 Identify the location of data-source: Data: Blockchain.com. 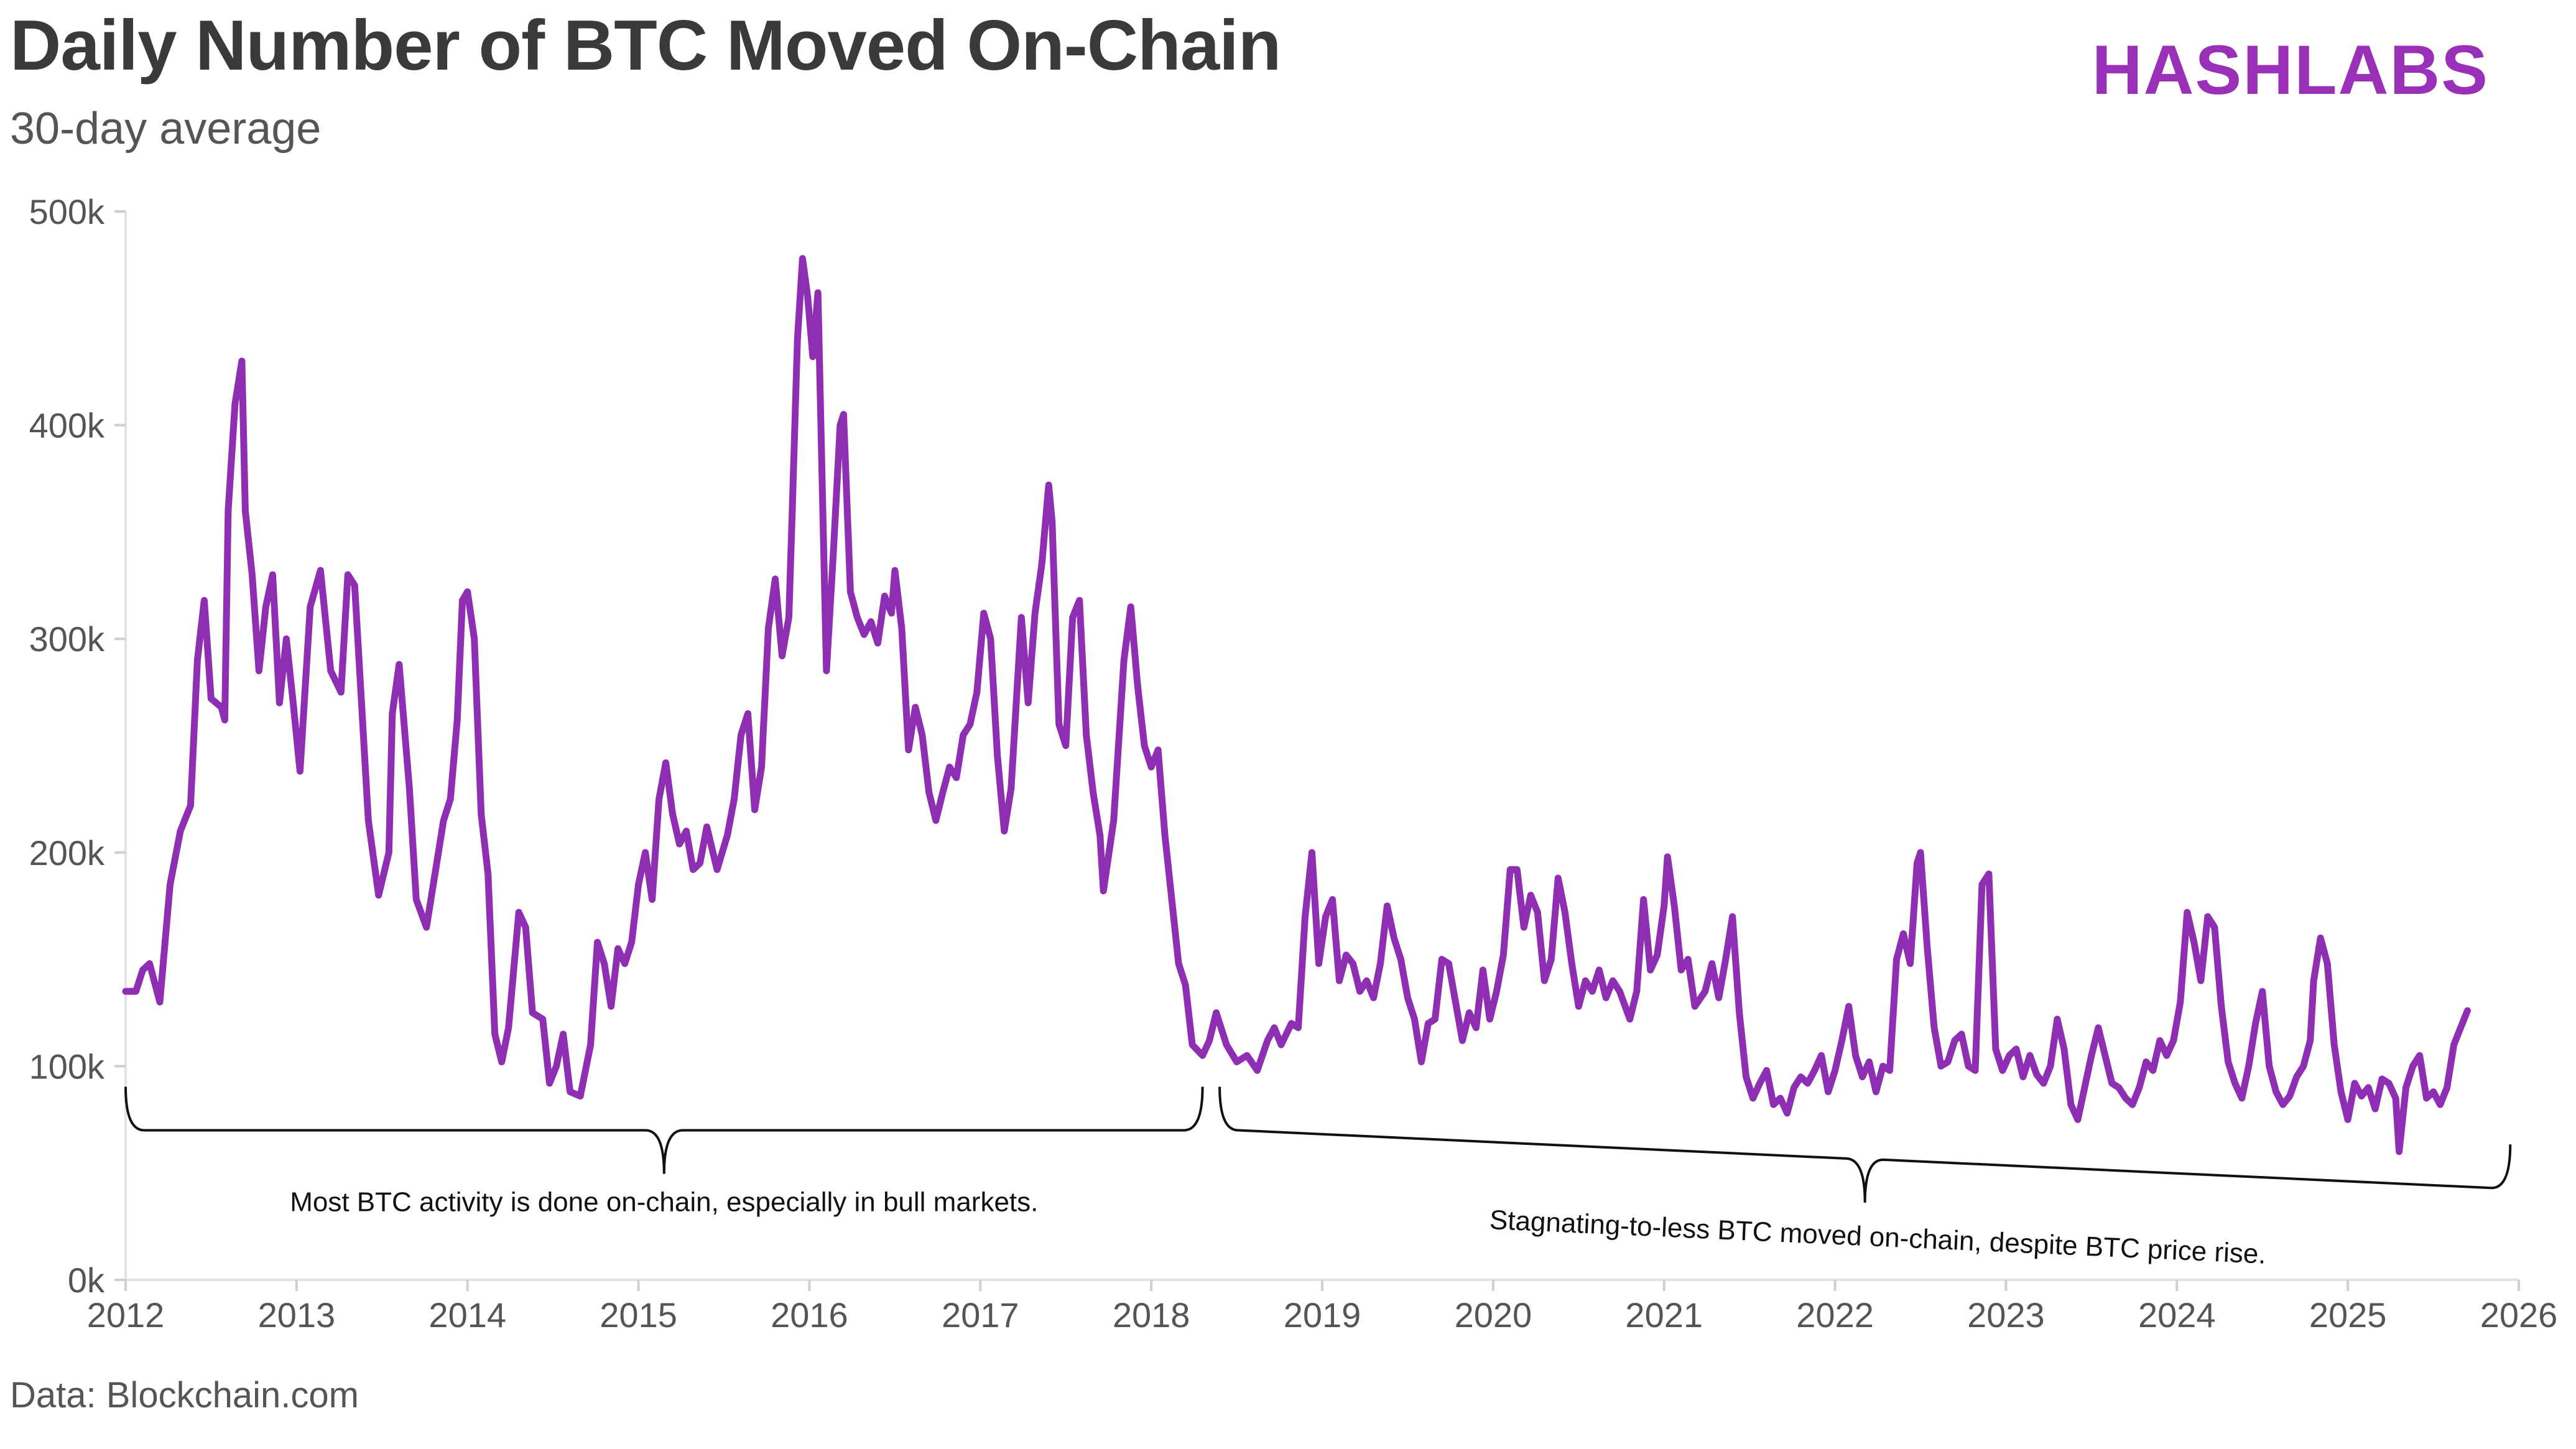
(185, 1395).